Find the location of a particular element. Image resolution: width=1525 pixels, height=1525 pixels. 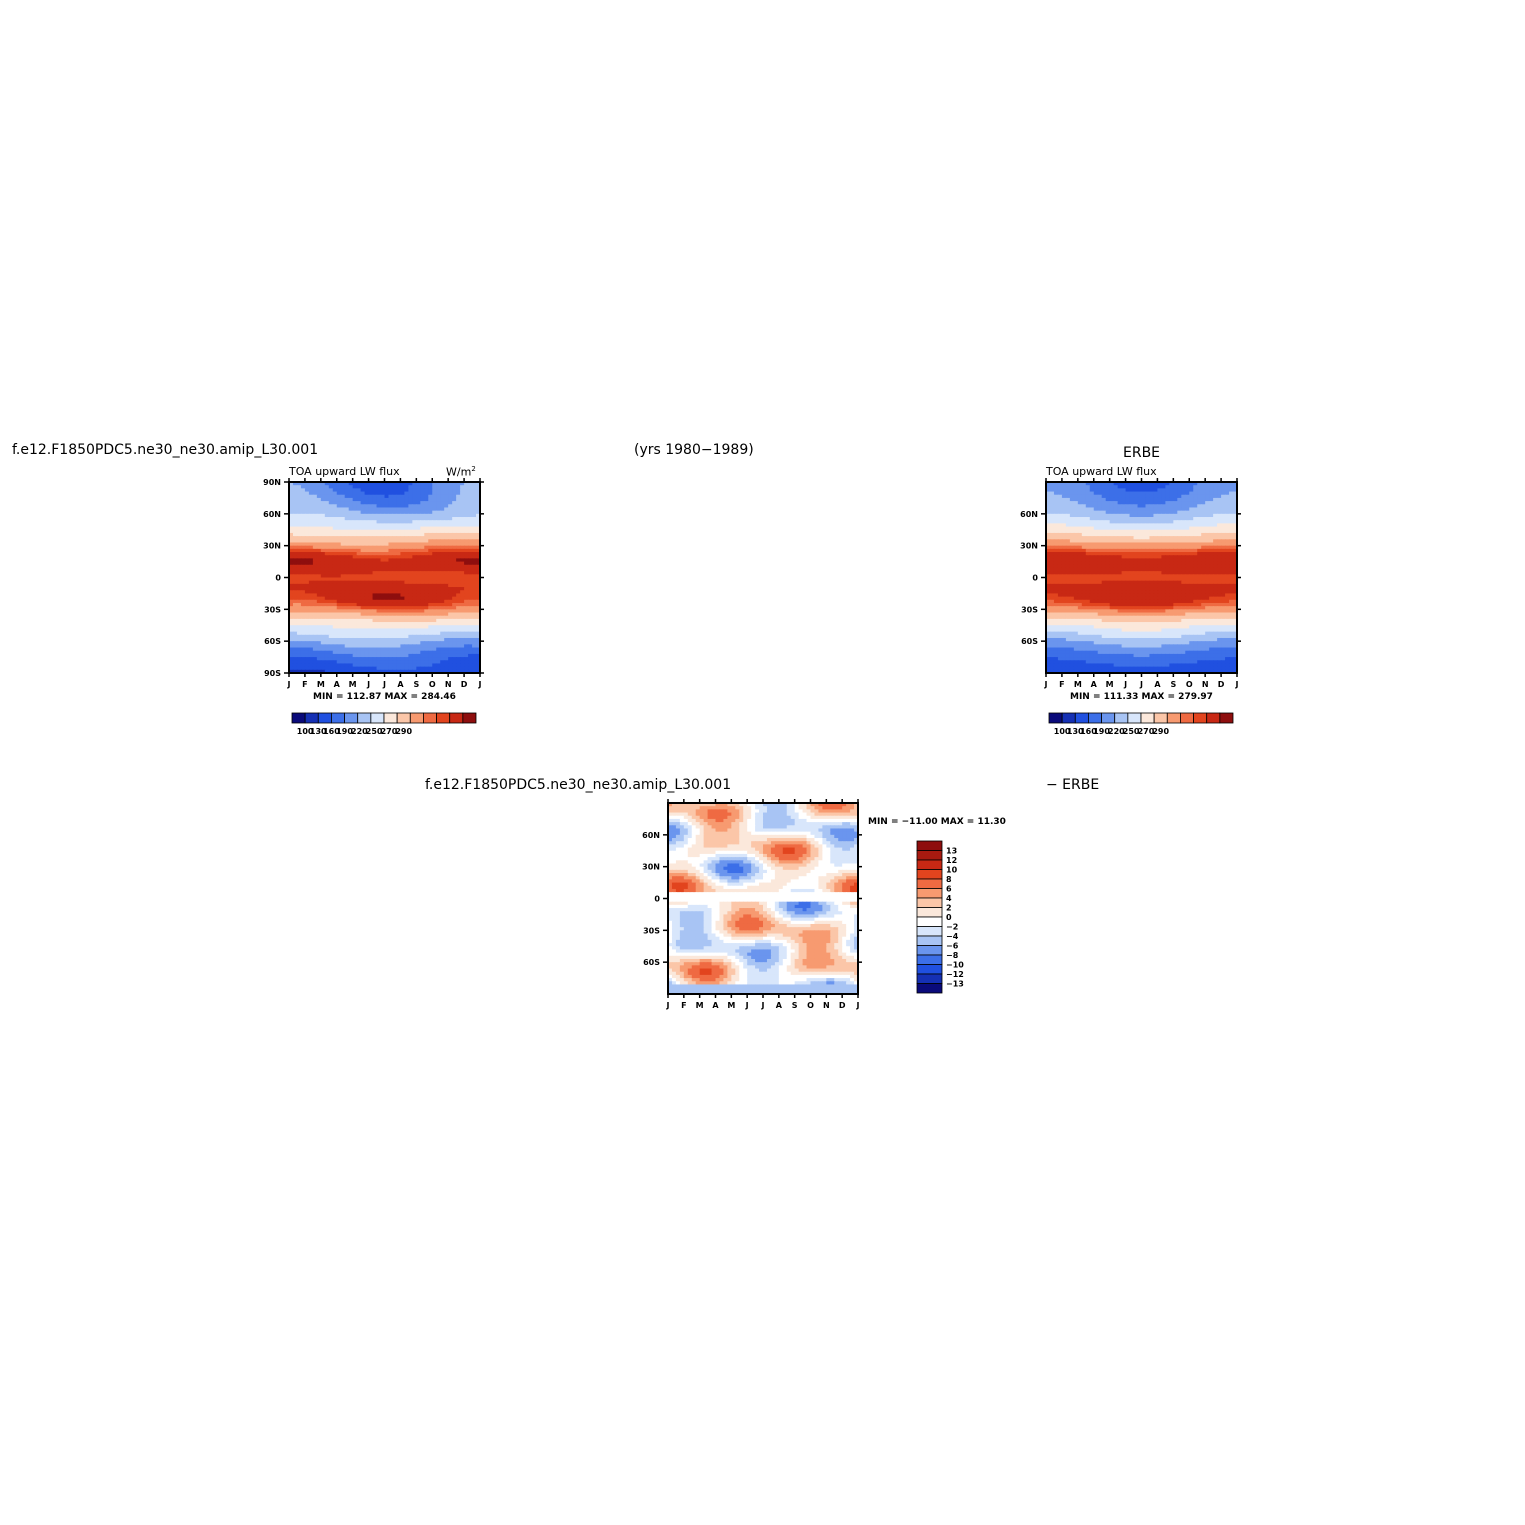

panel1-xtick-label: J is located at coordinates (368, 684).